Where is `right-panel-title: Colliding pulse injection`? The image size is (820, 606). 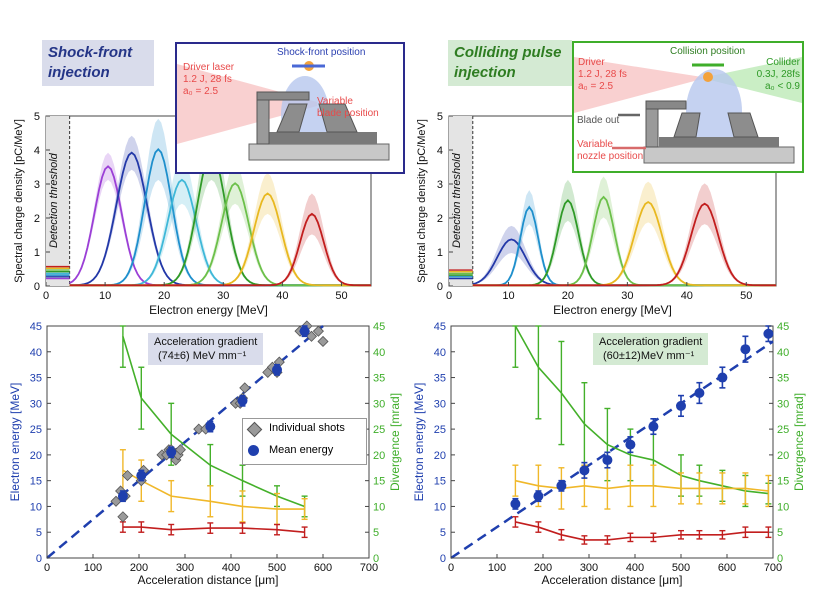 right-panel-title: Colliding pulse injection is located at coordinates (510, 63).